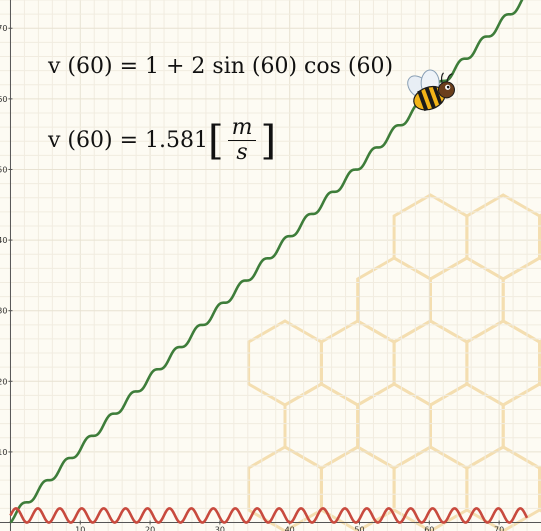  Describe the element at coordinates (269, 515) in the screenshot. I see `velocity-curve` at that location.